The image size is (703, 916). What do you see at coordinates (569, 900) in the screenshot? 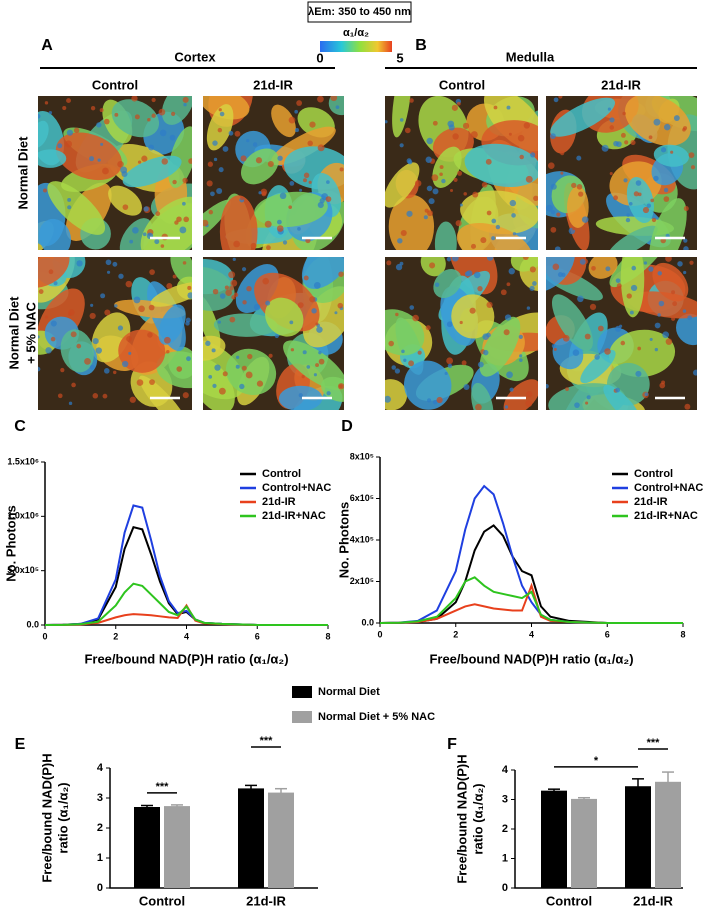
I see `x-tick-label: Control` at bounding box center [569, 900].